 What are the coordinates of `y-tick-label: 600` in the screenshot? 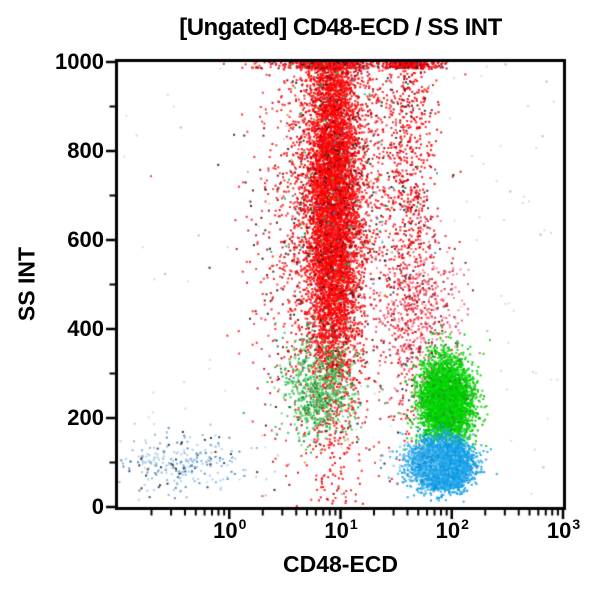 It's located at (85, 239).